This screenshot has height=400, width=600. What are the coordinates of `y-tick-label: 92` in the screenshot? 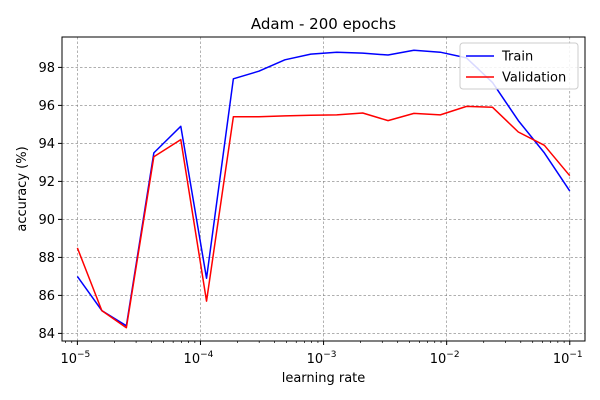 It's located at (46, 182).